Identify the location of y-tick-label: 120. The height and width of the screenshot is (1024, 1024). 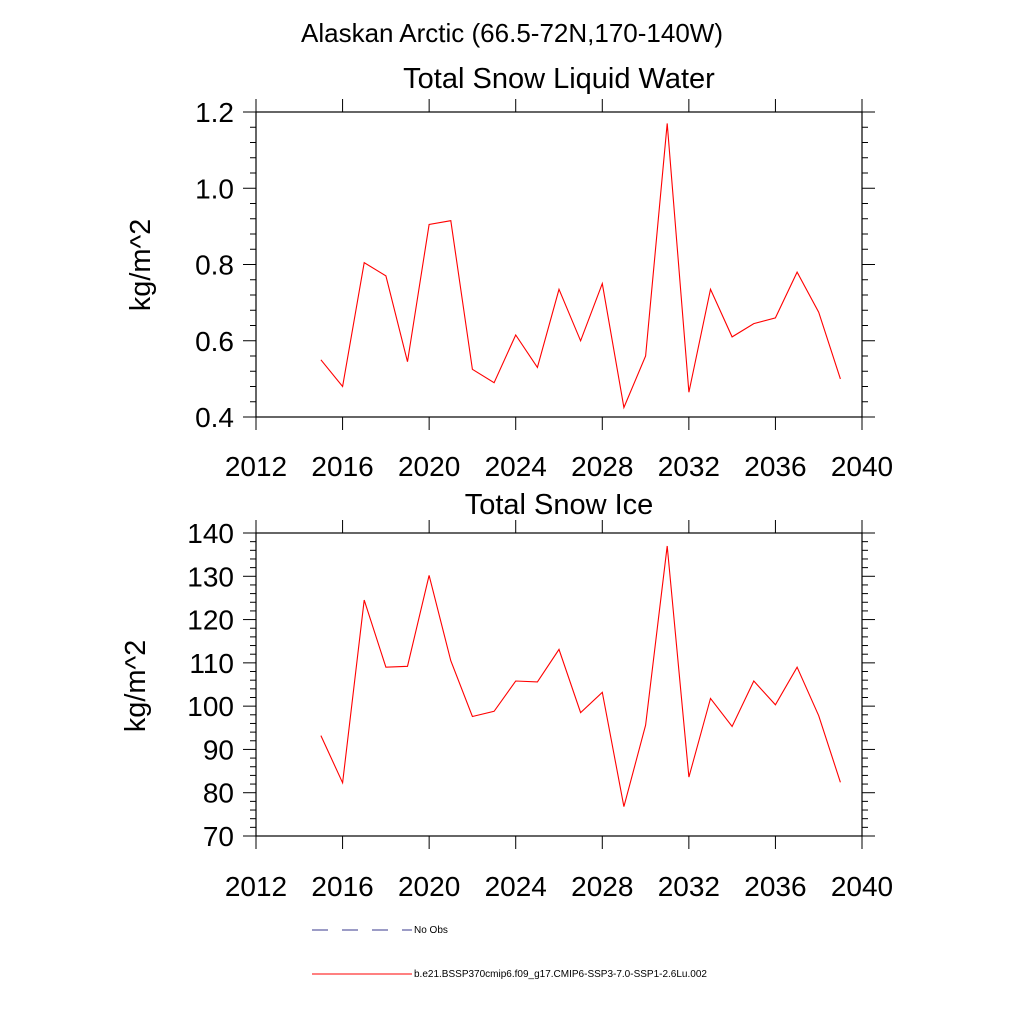
(210, 620).